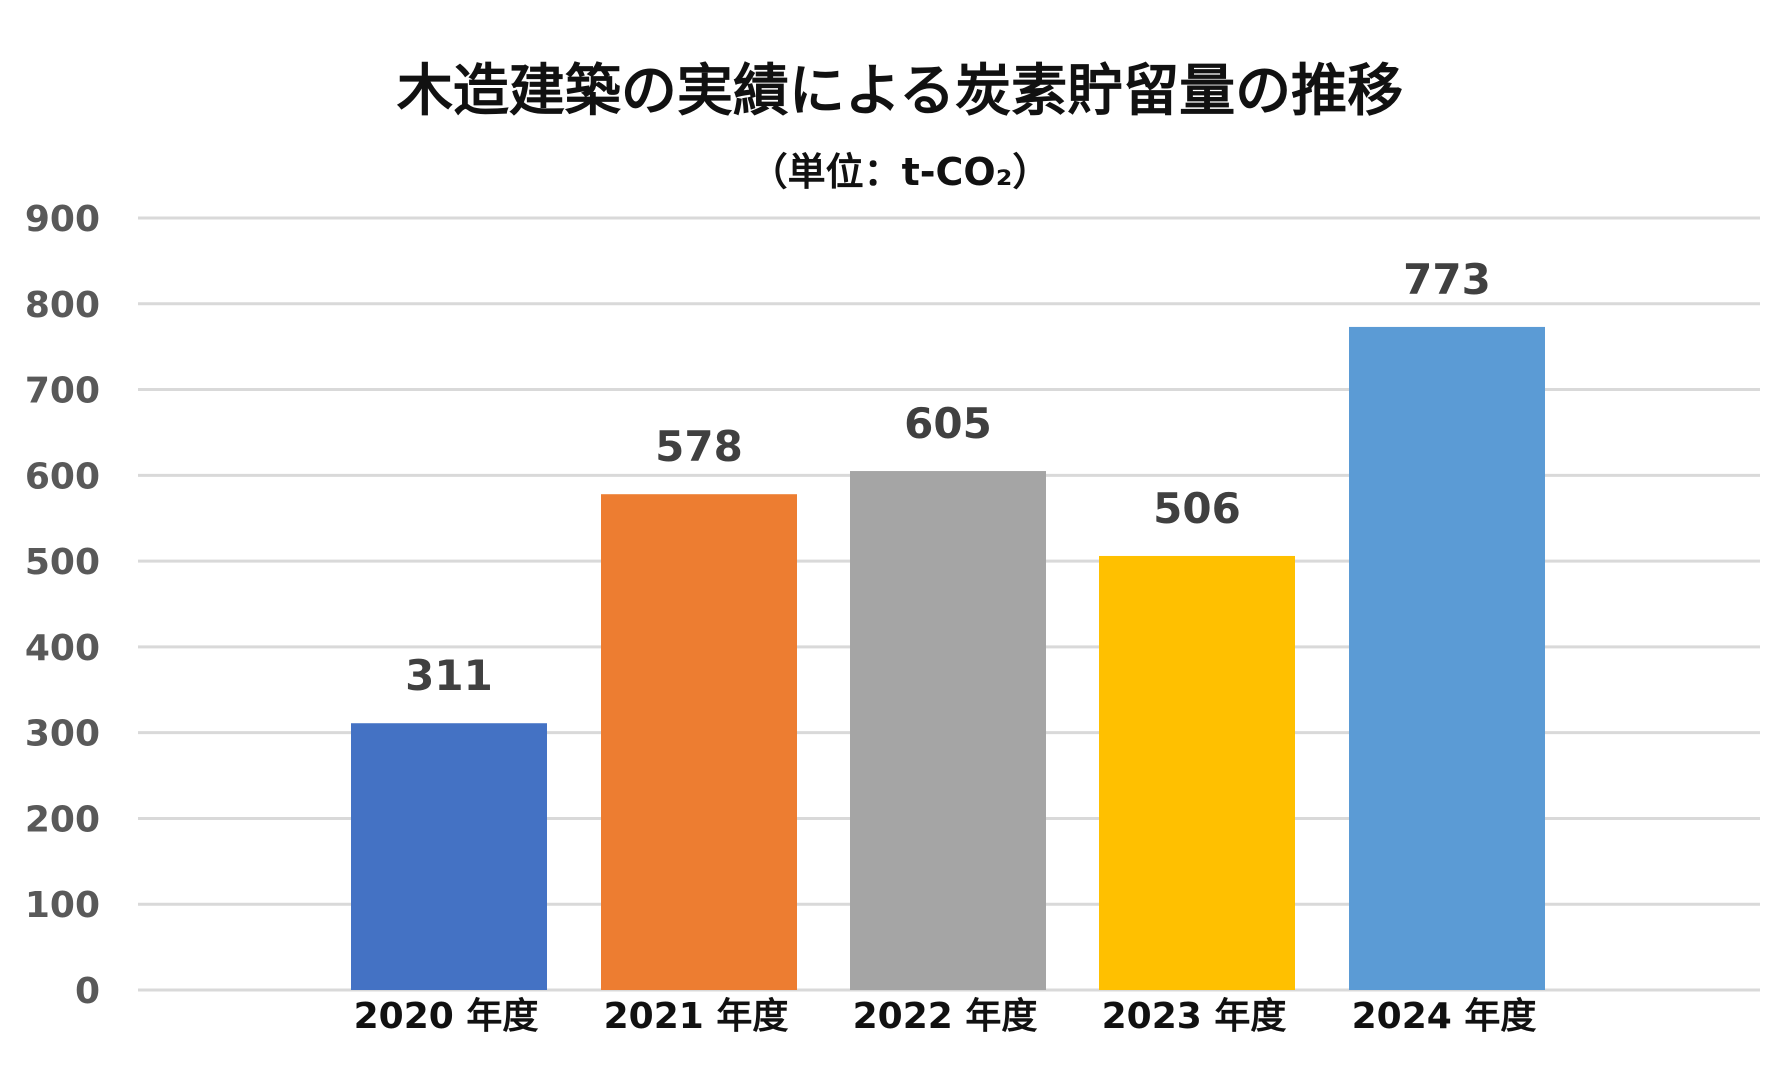 The width and height of the screenshot is (1775, 1070). I want to click on y-tick-label: 300, so click(62, 734).